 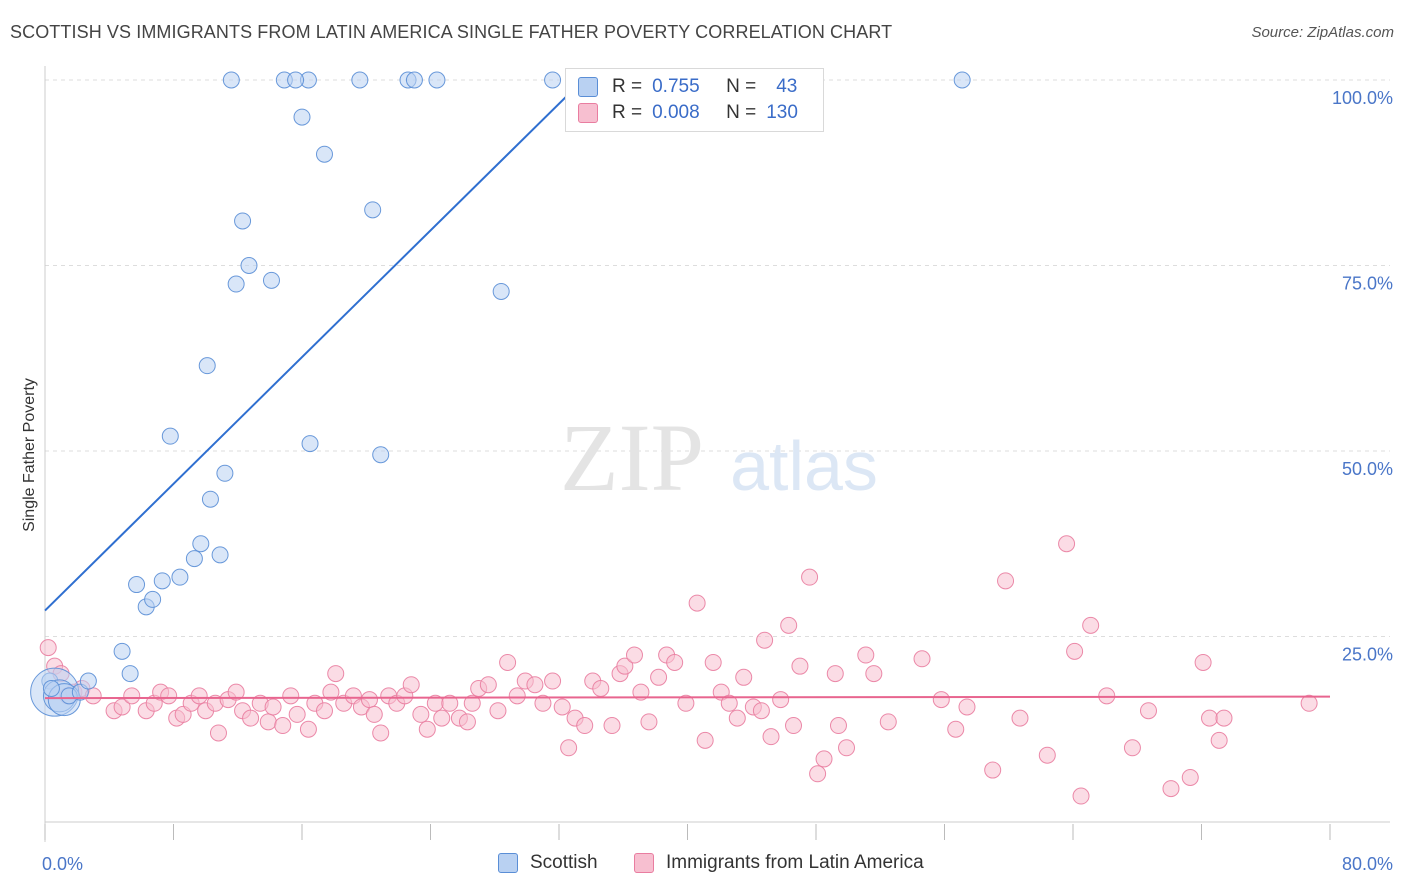 What do you see at coordinates (687, 697) in the screenshot?
I see `trend-line-immigrants` at bounding box center [687, 697].